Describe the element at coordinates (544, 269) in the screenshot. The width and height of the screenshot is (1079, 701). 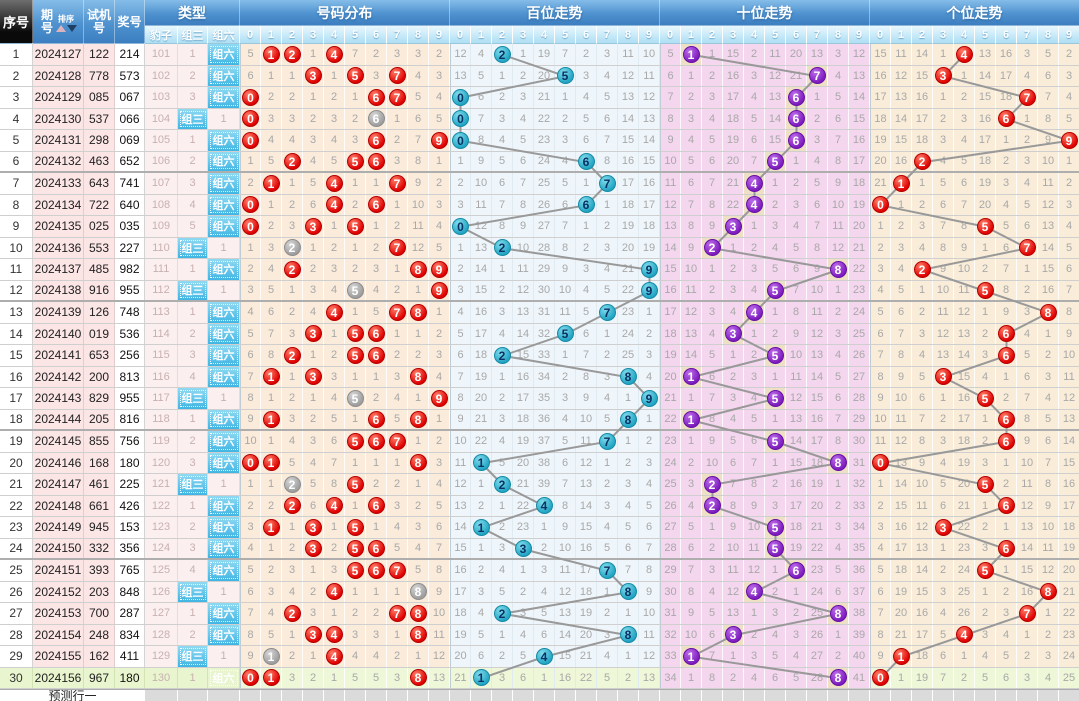
I see `bai-cell: 29` at that location.